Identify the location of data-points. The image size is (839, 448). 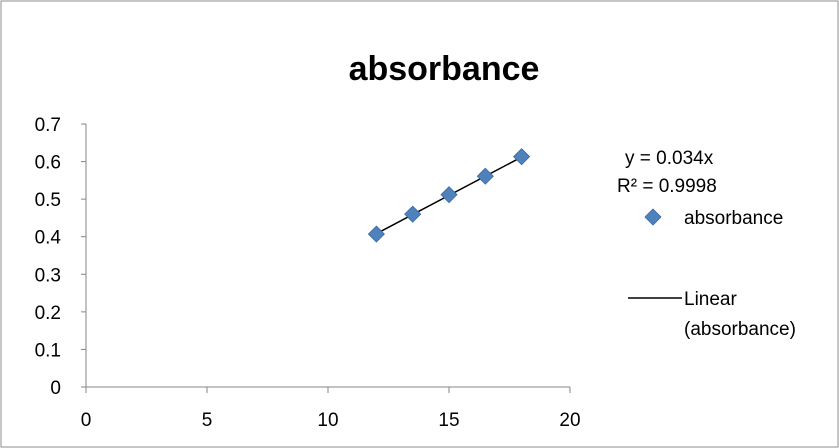
(449, 195).